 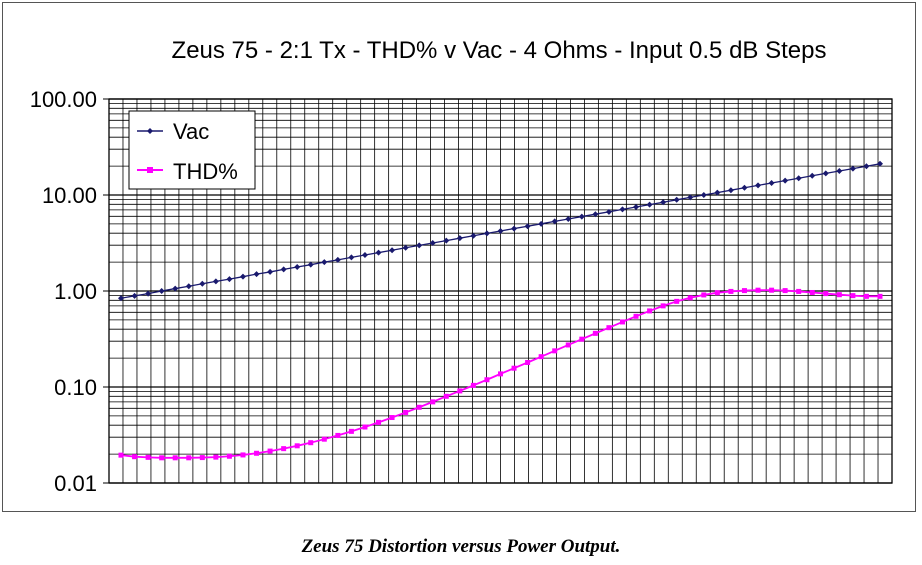 What do you see at coordinates (75, 291) in the screenshot?
I see `y-tick-label: 1.00` at bounding box center [75, 291].